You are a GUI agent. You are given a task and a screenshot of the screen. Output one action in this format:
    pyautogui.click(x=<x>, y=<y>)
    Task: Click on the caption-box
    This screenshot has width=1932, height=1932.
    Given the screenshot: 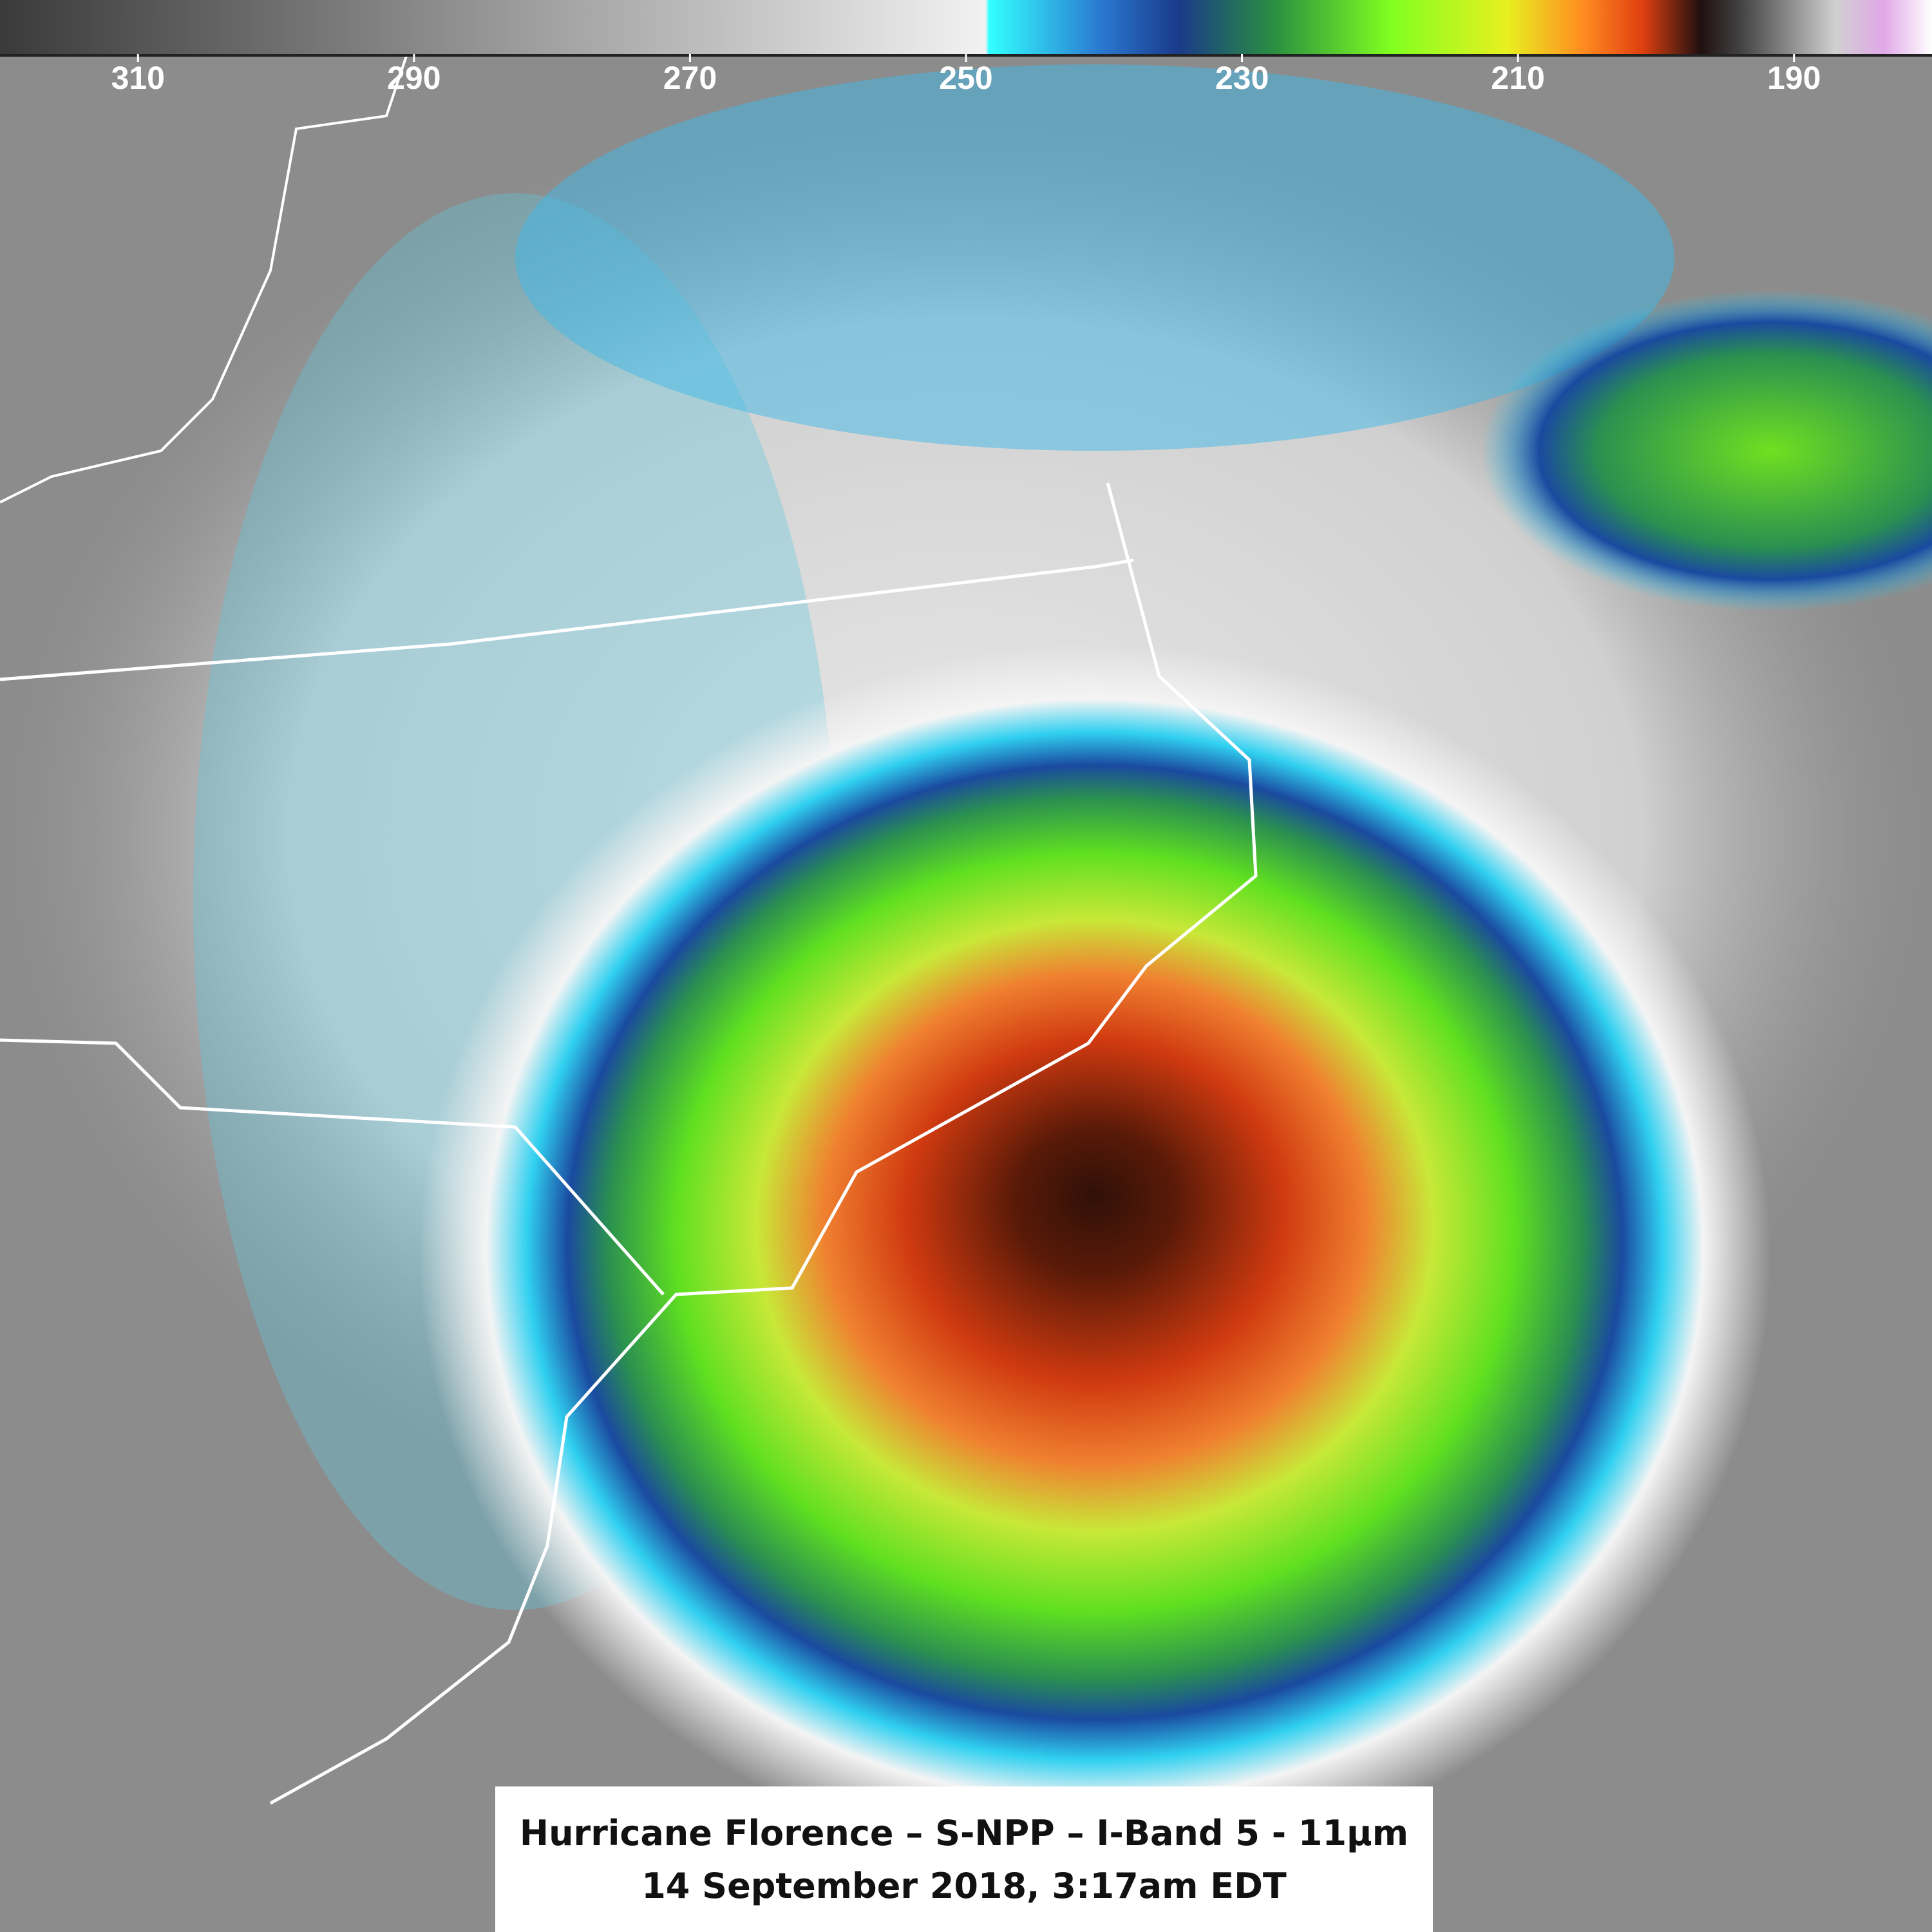 What is the action you would take?
    pyautogui.click(x=964, y=1859)
    